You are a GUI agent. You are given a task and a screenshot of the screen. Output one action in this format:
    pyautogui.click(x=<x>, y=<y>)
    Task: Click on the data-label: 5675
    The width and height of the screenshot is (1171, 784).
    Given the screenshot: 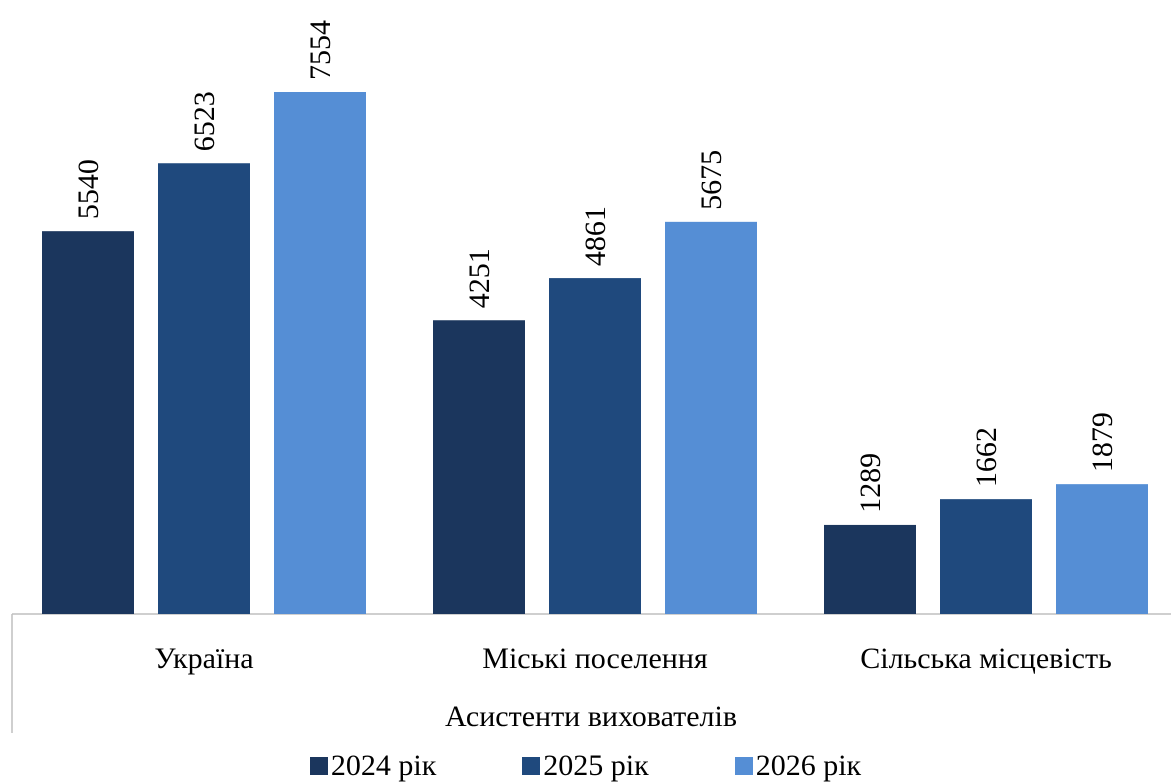 What is the action you would take?
    pyautogui.click(x=711, y=180)
    